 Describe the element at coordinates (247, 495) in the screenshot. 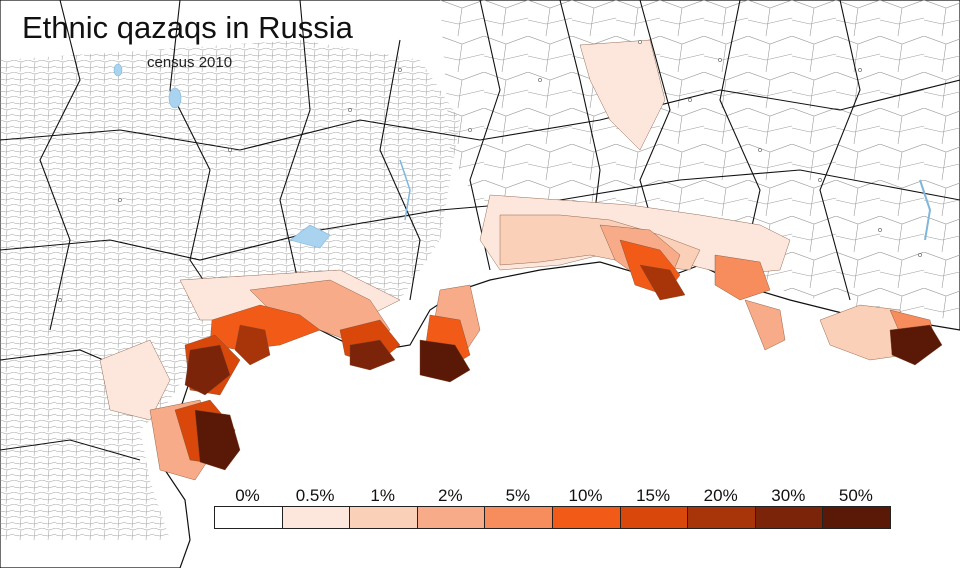

I see `legend-label: 0%` at that location.